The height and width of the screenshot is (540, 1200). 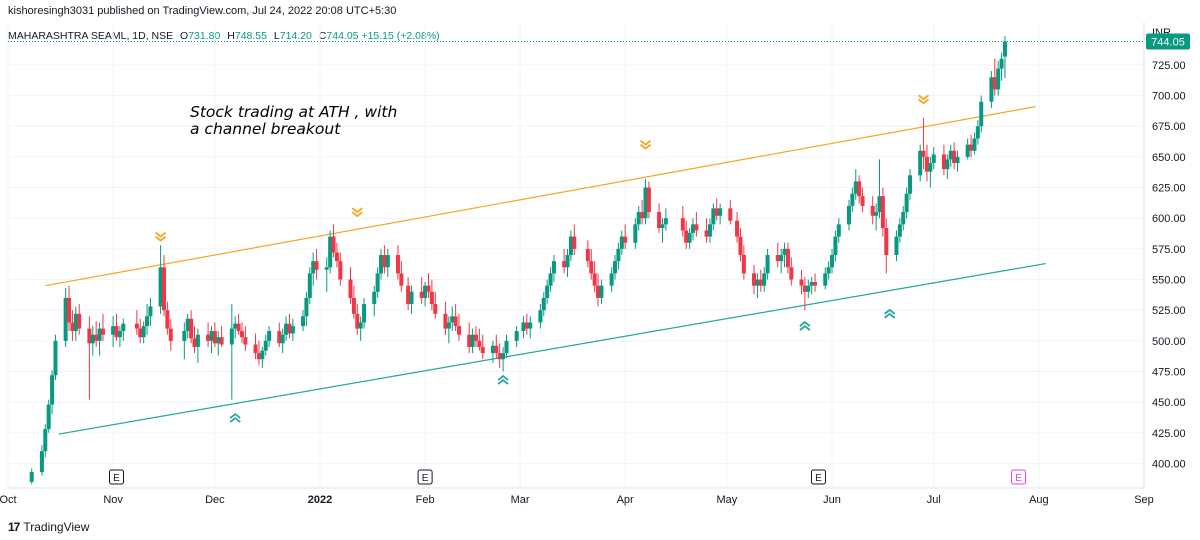 What do you see at coordinates (1169, 311) in the screenshot?
I see `y-tick-label: 525.00` at bounding box center [1169, 311].